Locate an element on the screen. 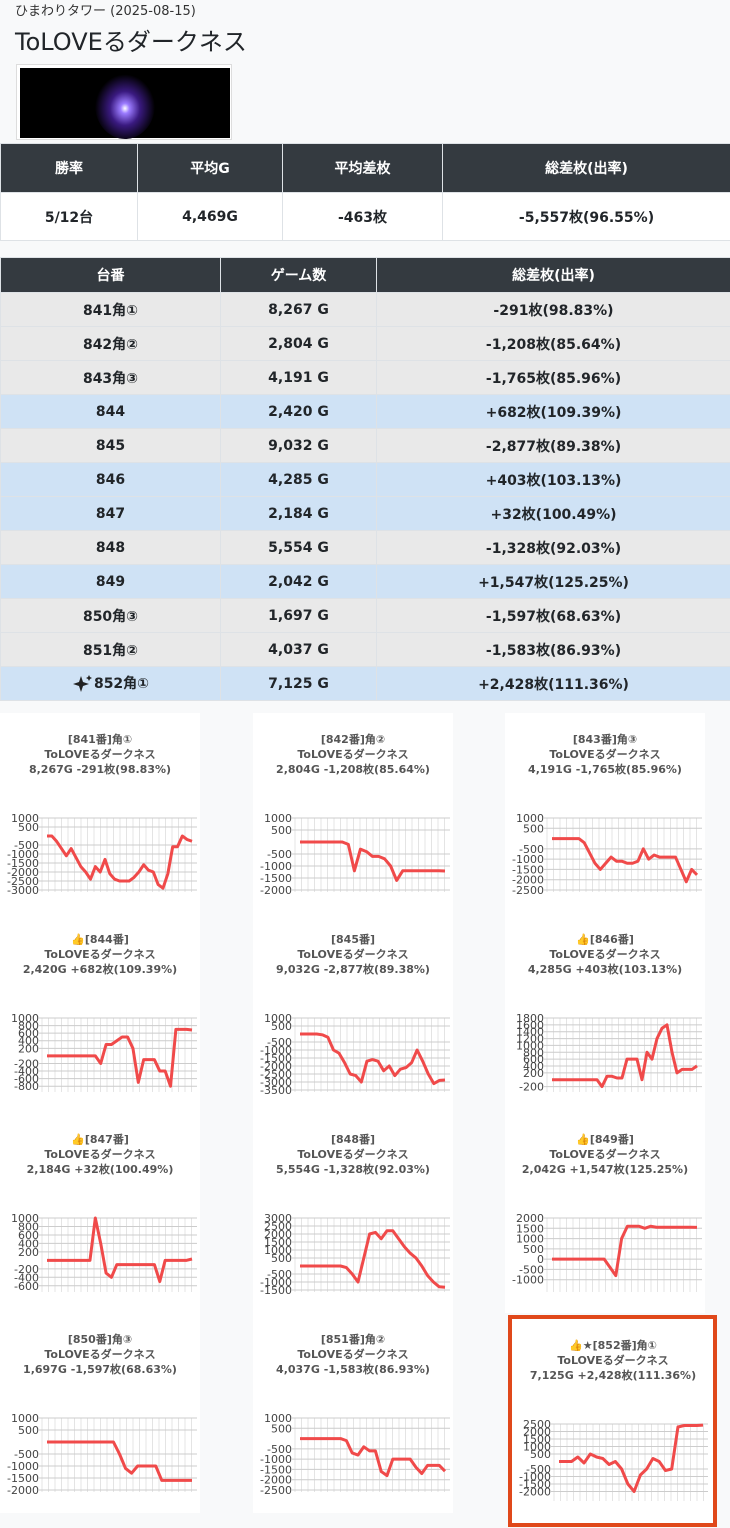 This screenshot has width=730, height=1528. y-tick-label: -3500 is located at coordinates (276, 1090).